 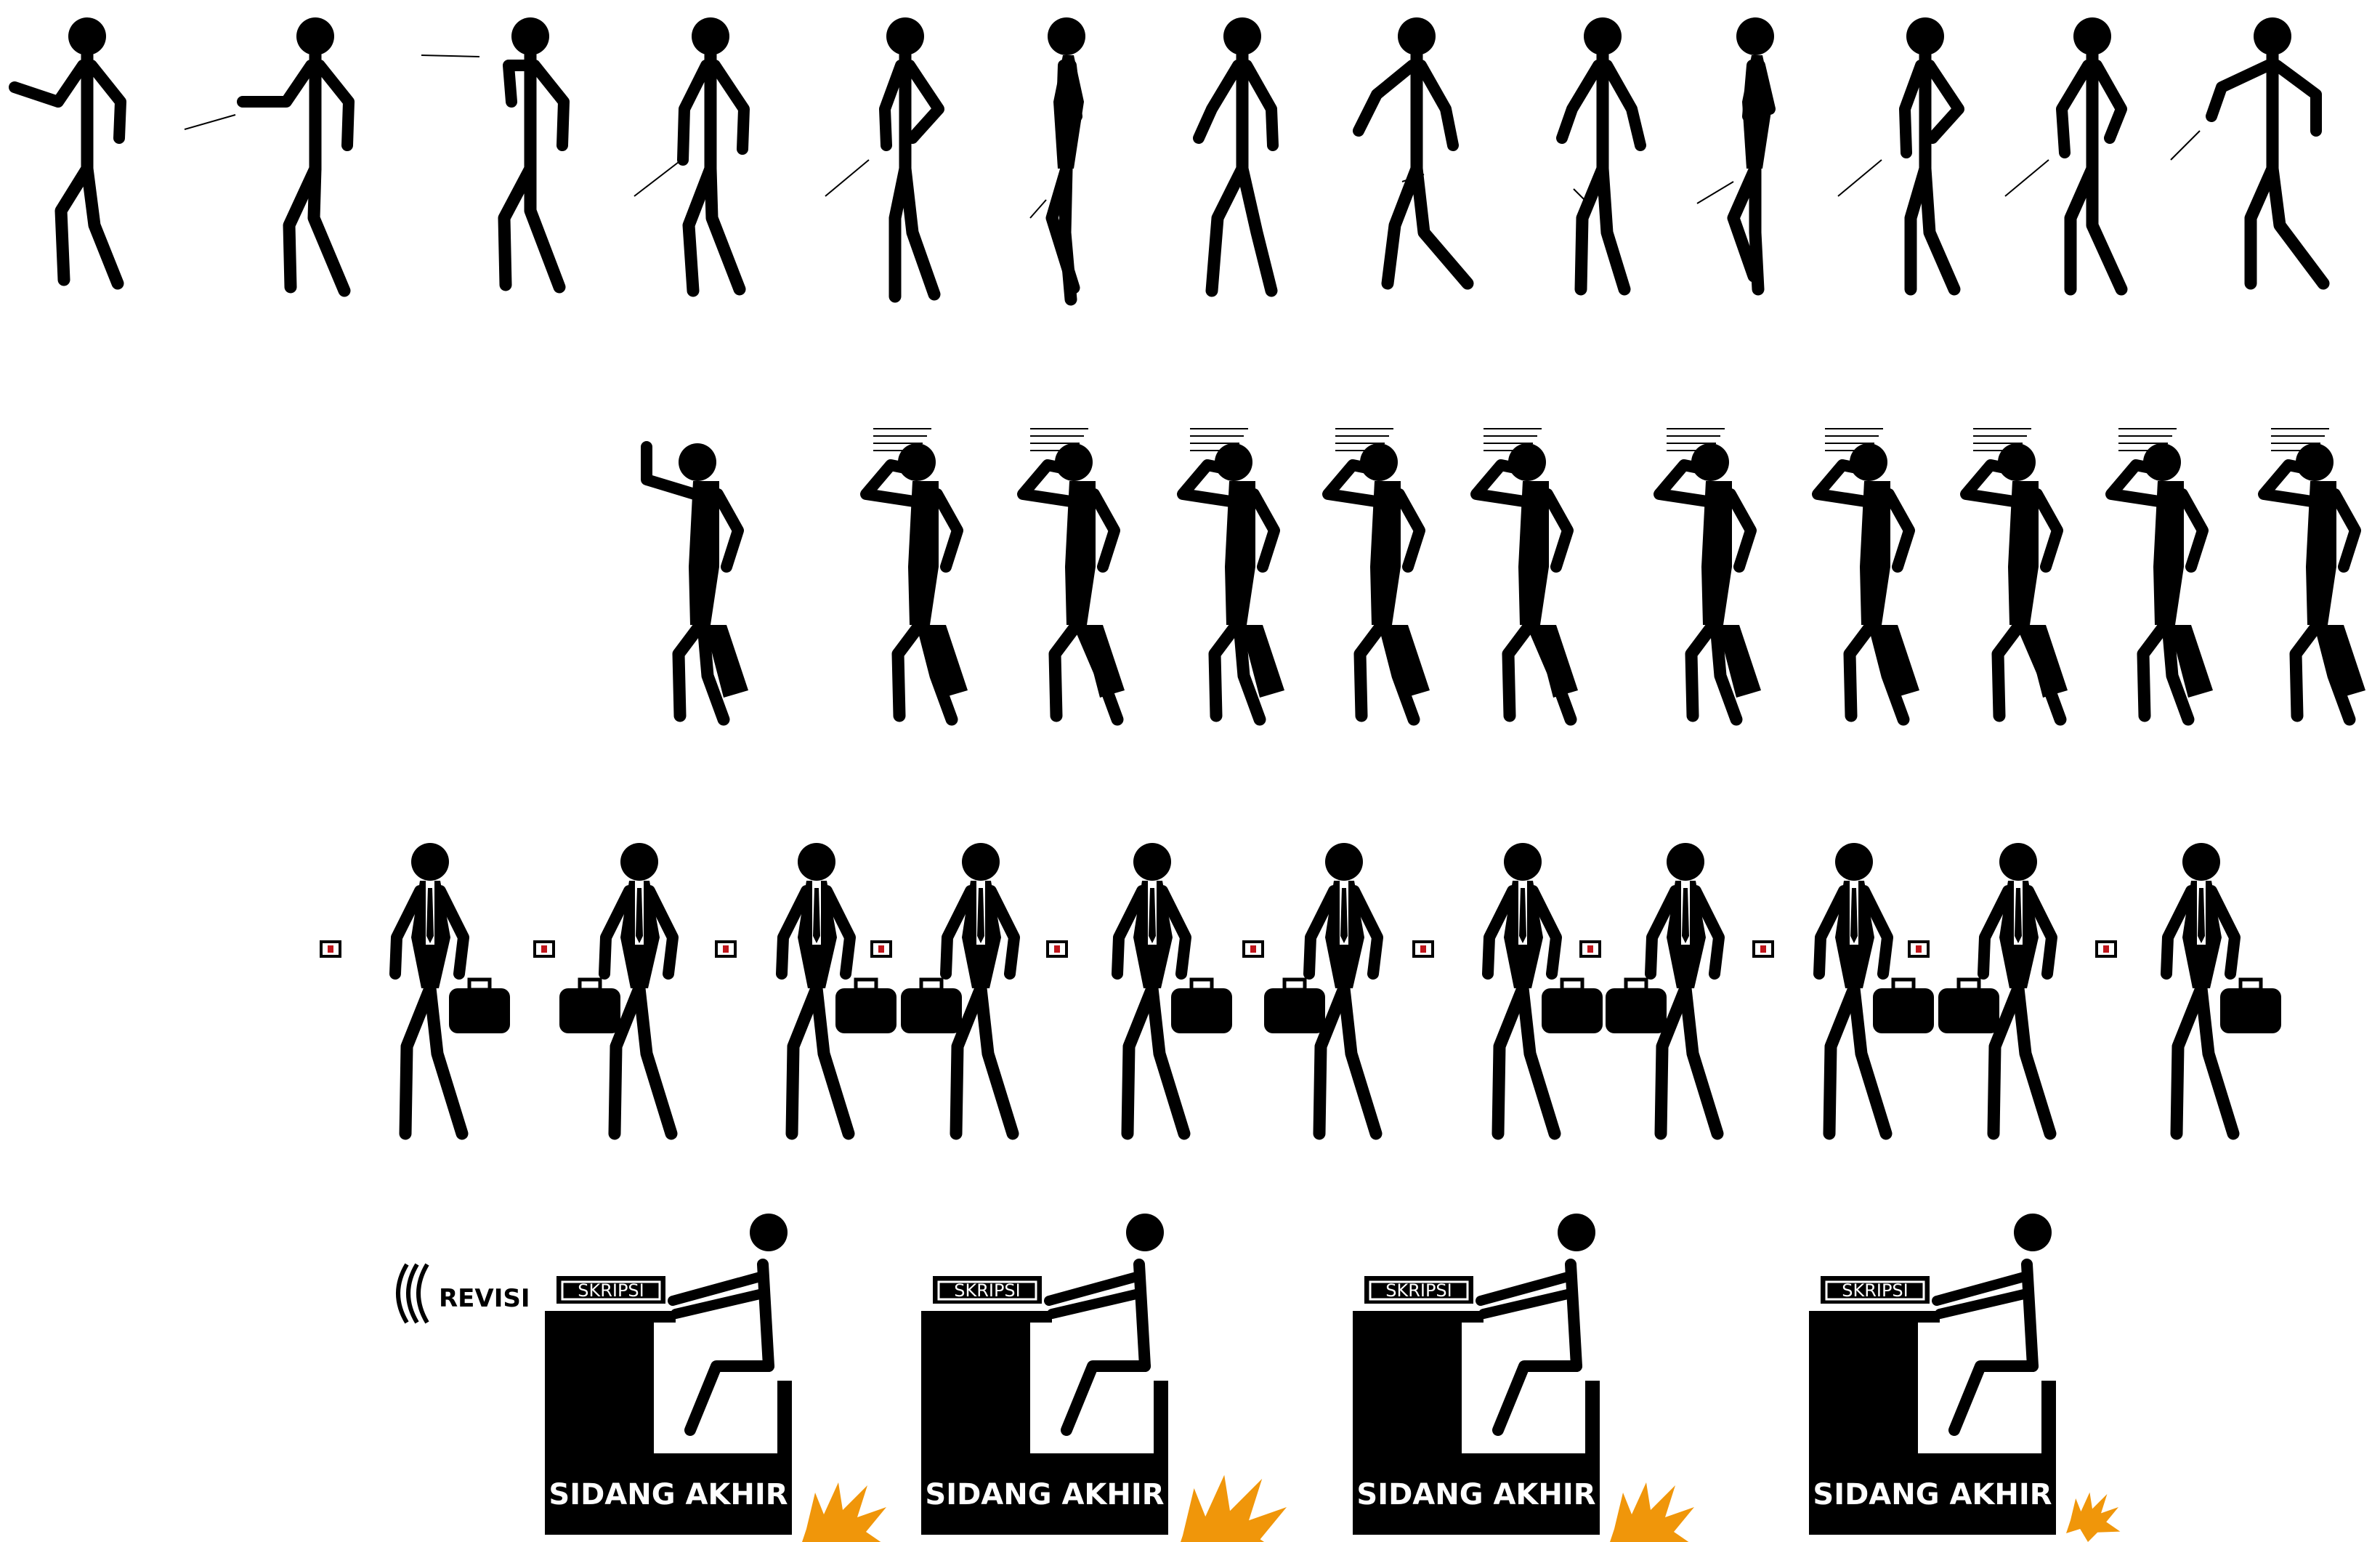 What do you see at coordinates (1418, 1290) in the screenshot?
I see `skripsi-sign: SKRIPSI` at bounding box center [1418, 1290].